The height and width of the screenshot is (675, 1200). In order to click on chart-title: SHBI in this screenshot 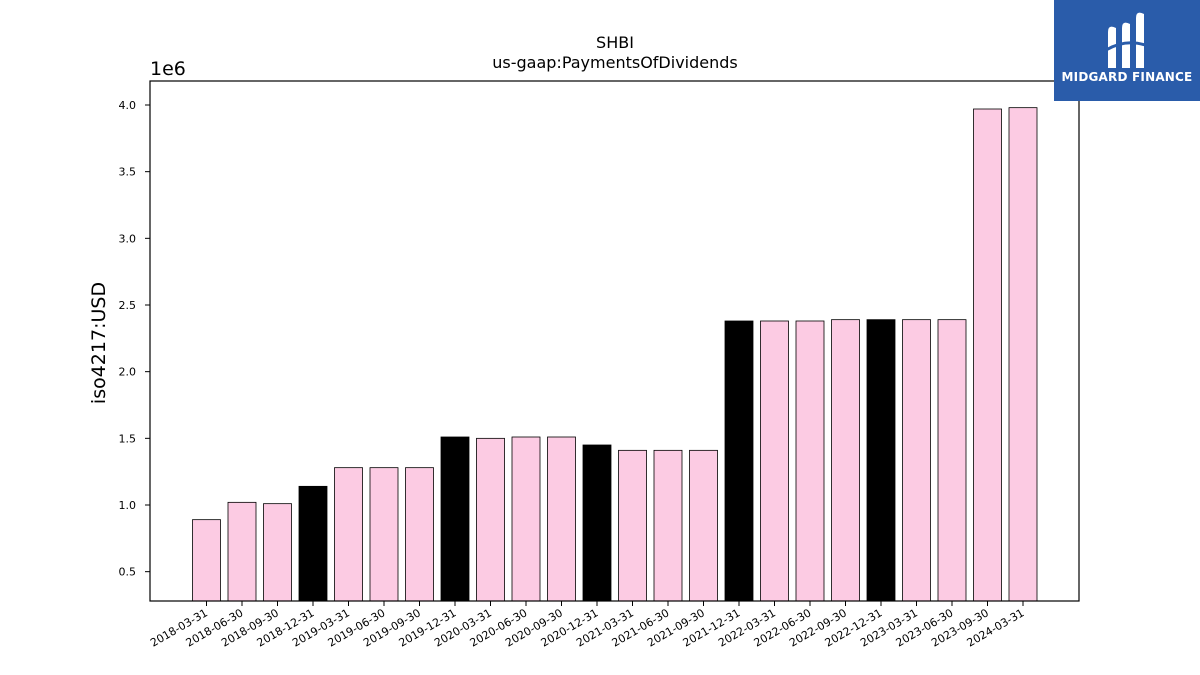, I will do `click(615, 42)`.